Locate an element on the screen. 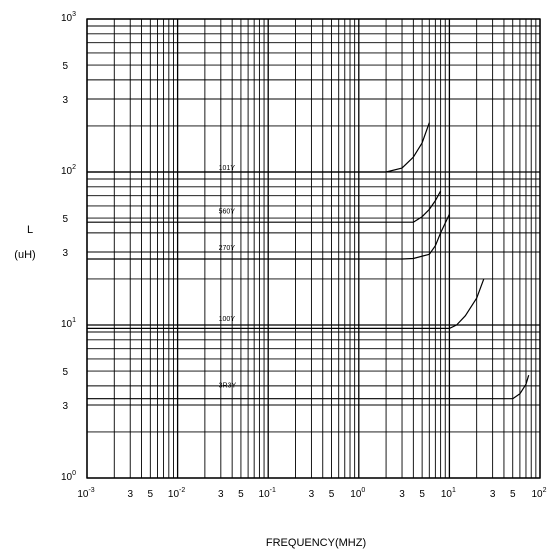 This screenshot has height=555, width=559. series-100y-label: 100Y is located at coordinates (227, 319).